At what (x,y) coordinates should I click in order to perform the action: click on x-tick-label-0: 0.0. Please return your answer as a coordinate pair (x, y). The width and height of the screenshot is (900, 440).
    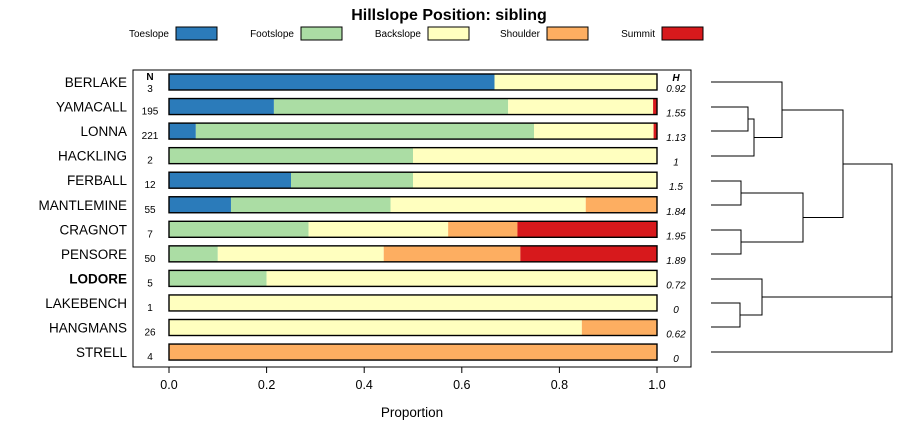
    Looking at the image, I should click on (168, 385).